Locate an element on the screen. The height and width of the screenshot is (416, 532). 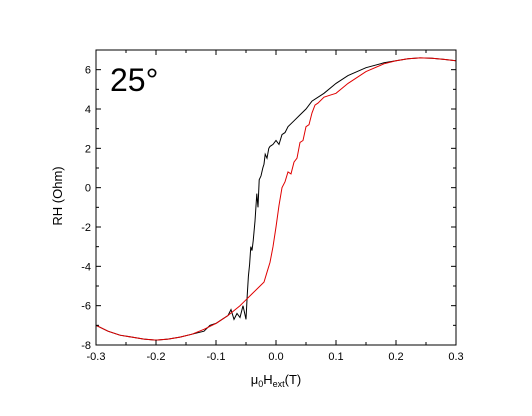
x-axis-label: μ0Hext(T) is located at coordinates (276, 380).